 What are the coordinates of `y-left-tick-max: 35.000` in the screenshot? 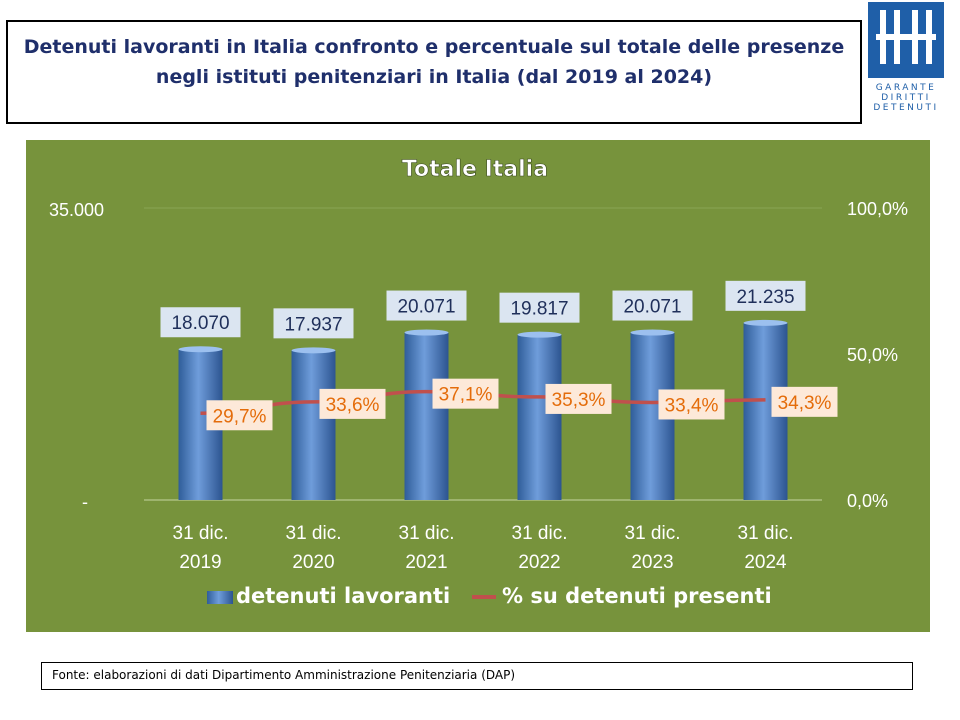 It's located at (76, 210).